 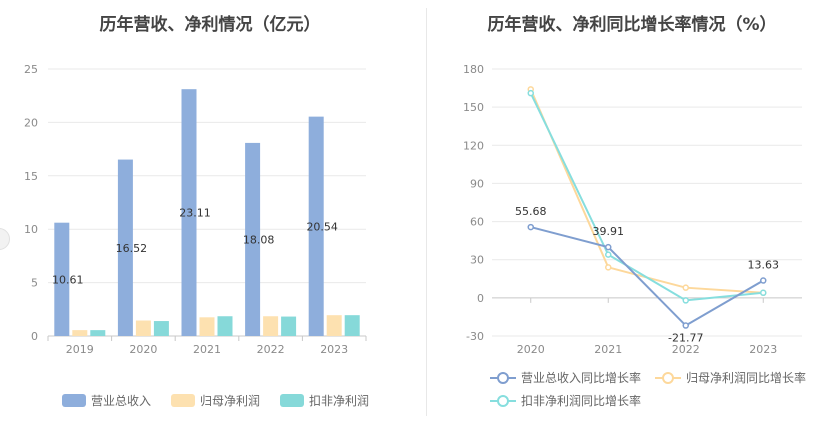 What do you see at coordinates (503, 401) in the screenshot?
I see `legend-swatch-deducted-growth` at bounding box center [503, 401].